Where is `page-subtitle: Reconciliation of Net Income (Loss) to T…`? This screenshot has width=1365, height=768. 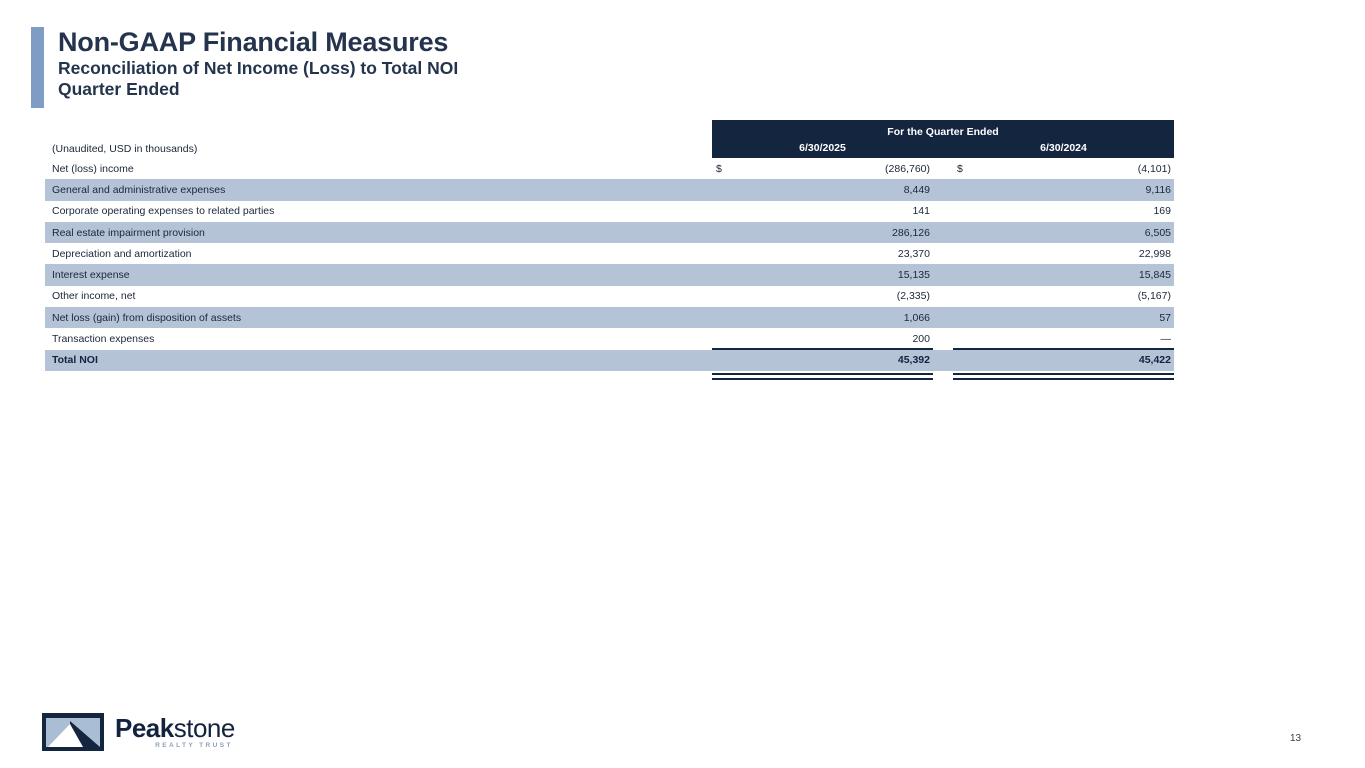 page-subtitle: Reconciliation of Net Income (Loss) to T… is located at coordinates (258, 68).